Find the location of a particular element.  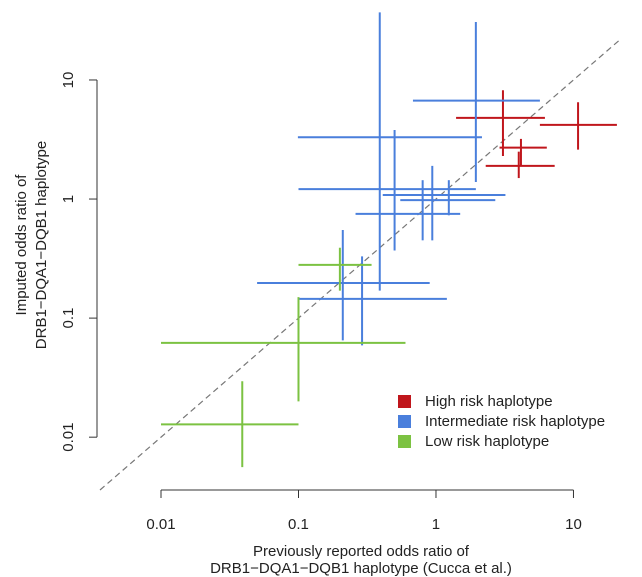

legend-label: High risk haplotype is located at coordinates (489, 401).